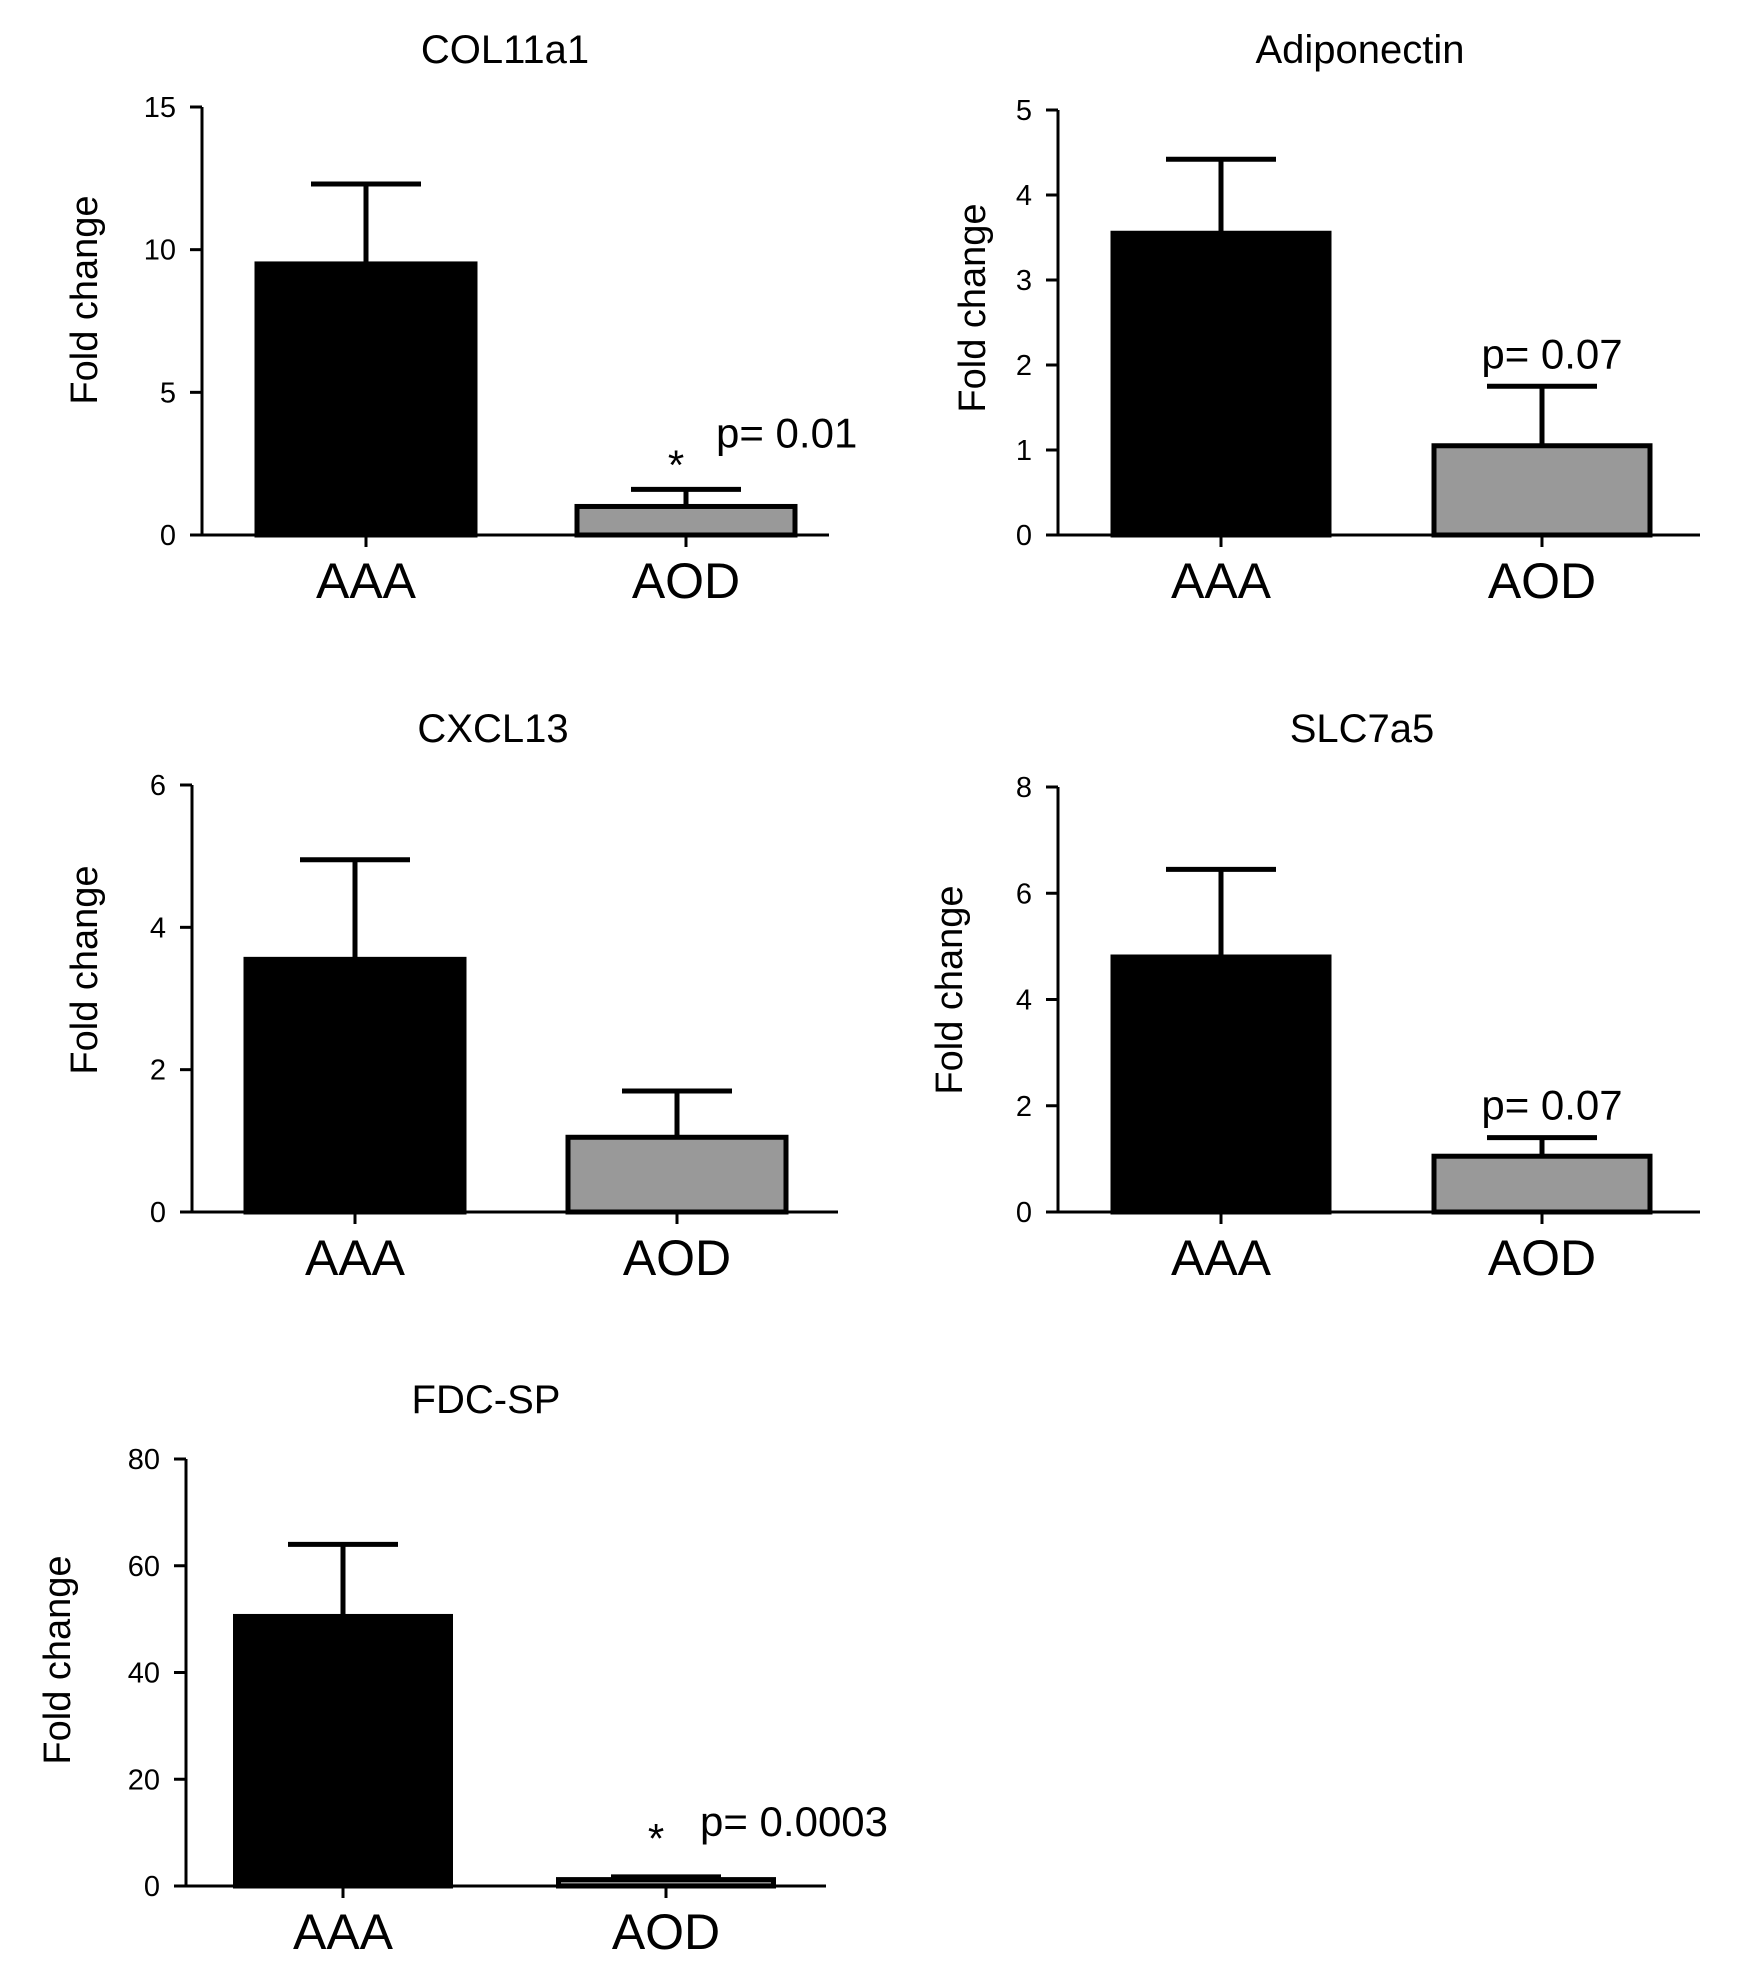 Image resolution: width=1738 pixels, height=1973 pixels. What do you see at coordinates (144, 1780) in the screenshot?
I see `y-tick-label: 20` at bounding box center [144, 1780].